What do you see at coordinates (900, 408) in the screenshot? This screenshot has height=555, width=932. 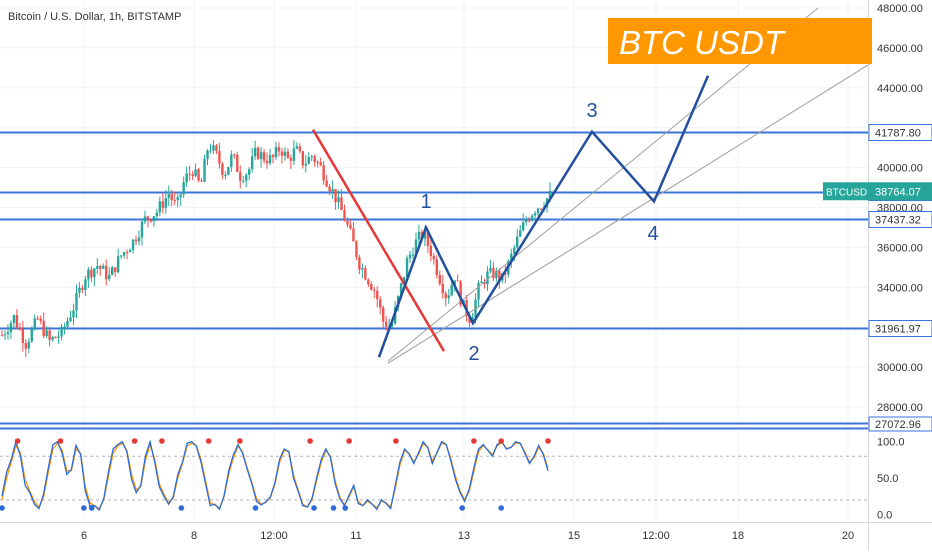 I see `price-tick-label: 28000.00` at bounding box center [900, 408].